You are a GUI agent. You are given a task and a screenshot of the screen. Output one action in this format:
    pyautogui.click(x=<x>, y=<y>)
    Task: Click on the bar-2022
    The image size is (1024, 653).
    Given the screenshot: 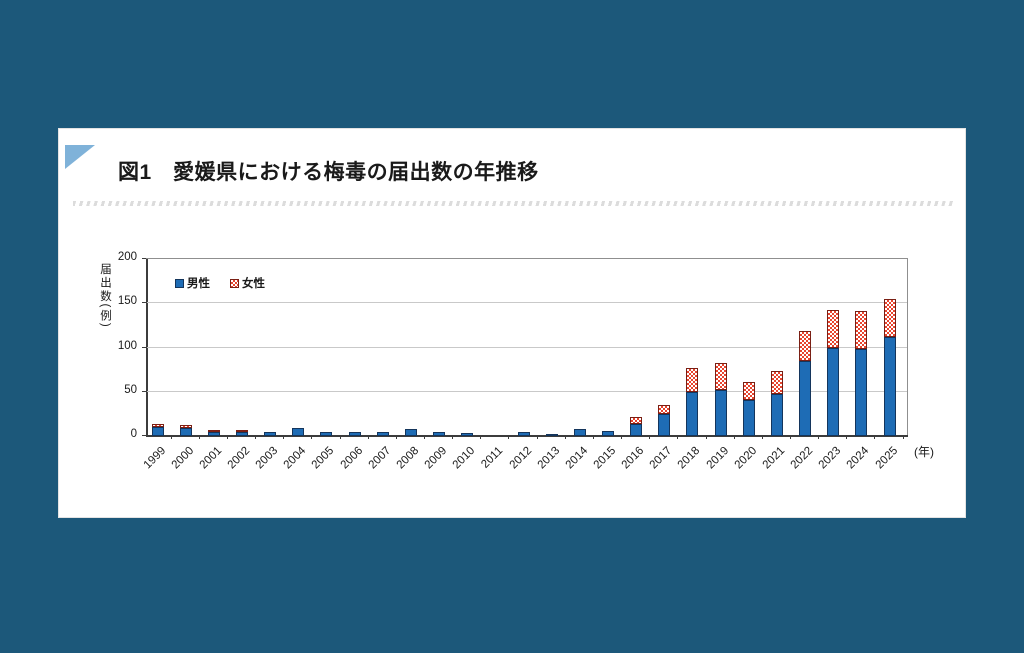 What is the action you would take?
    pyautogui.click(x=805, y=383)
    